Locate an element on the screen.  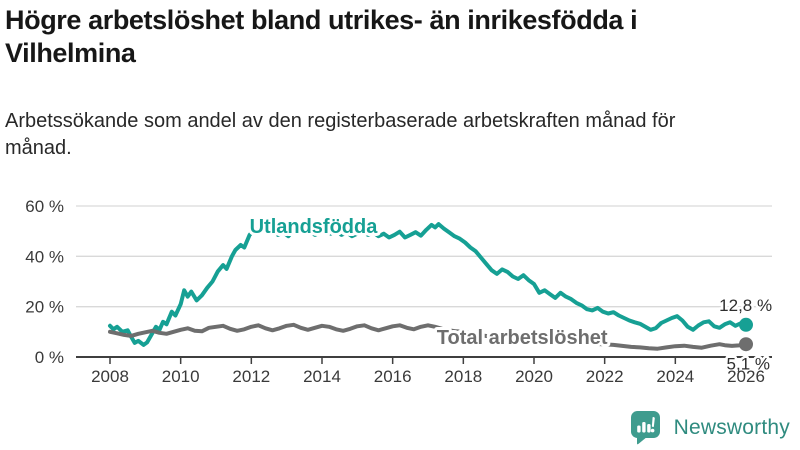
y-tick-label: 0 % is located at coordinates (49, 357).